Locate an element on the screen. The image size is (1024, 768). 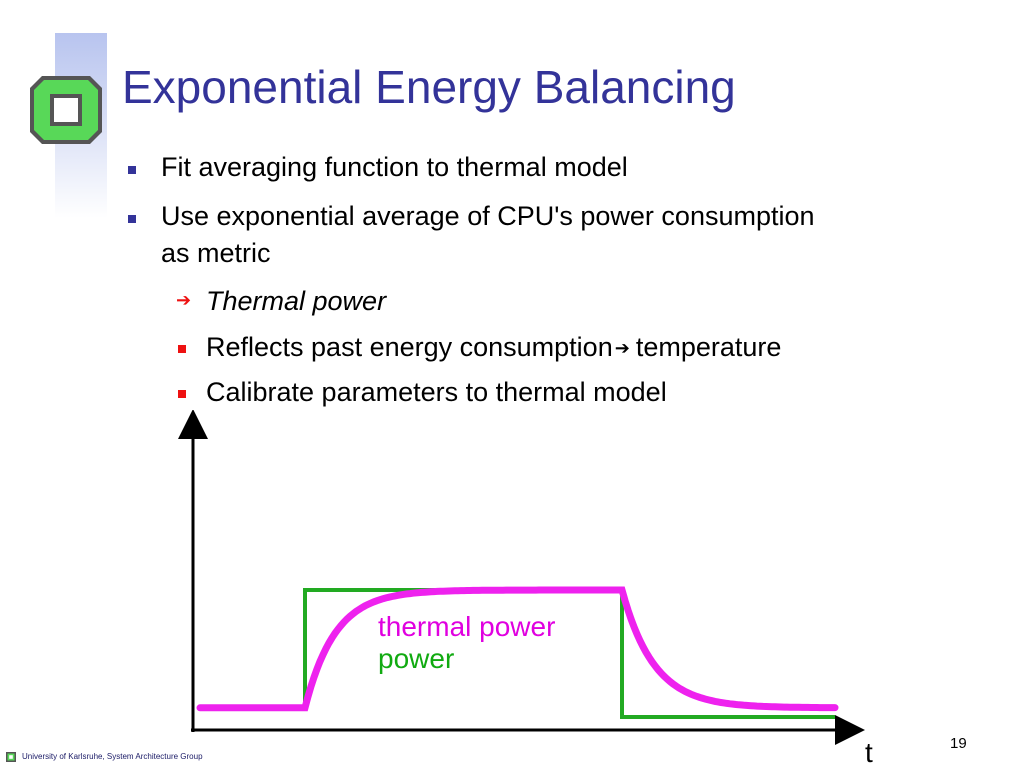
legend-thermal-power: thermal power is located at coordinates (466, 626).